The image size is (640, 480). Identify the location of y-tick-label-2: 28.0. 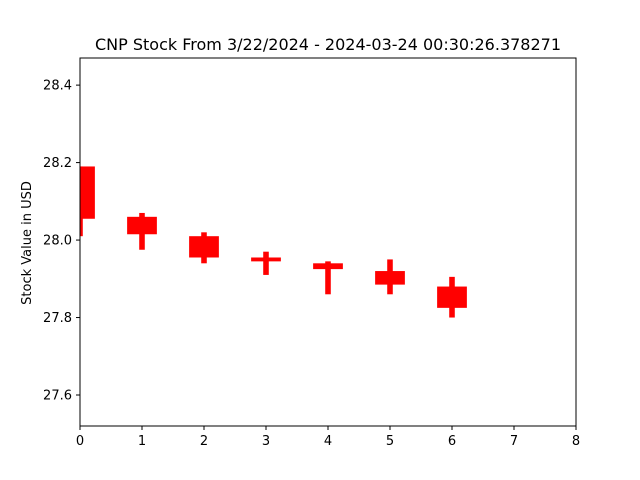
(57, 241).